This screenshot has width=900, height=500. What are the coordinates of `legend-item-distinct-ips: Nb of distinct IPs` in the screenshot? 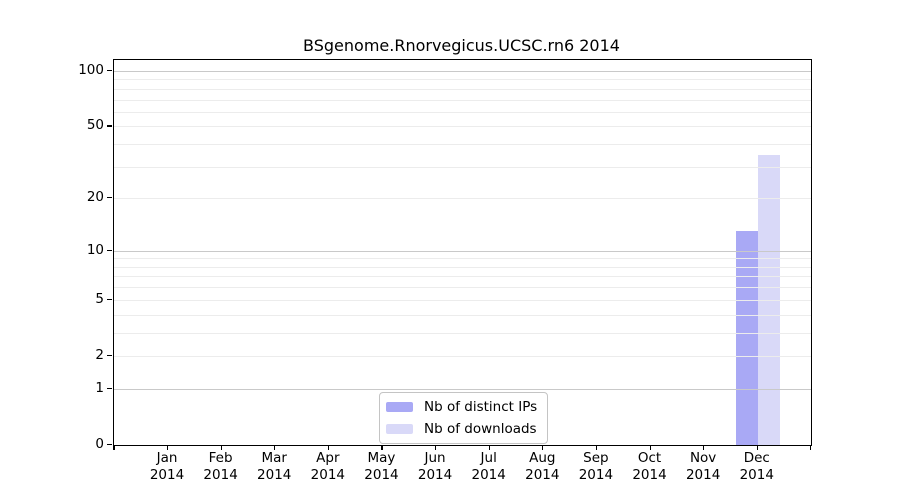 It's located at (461, 407).